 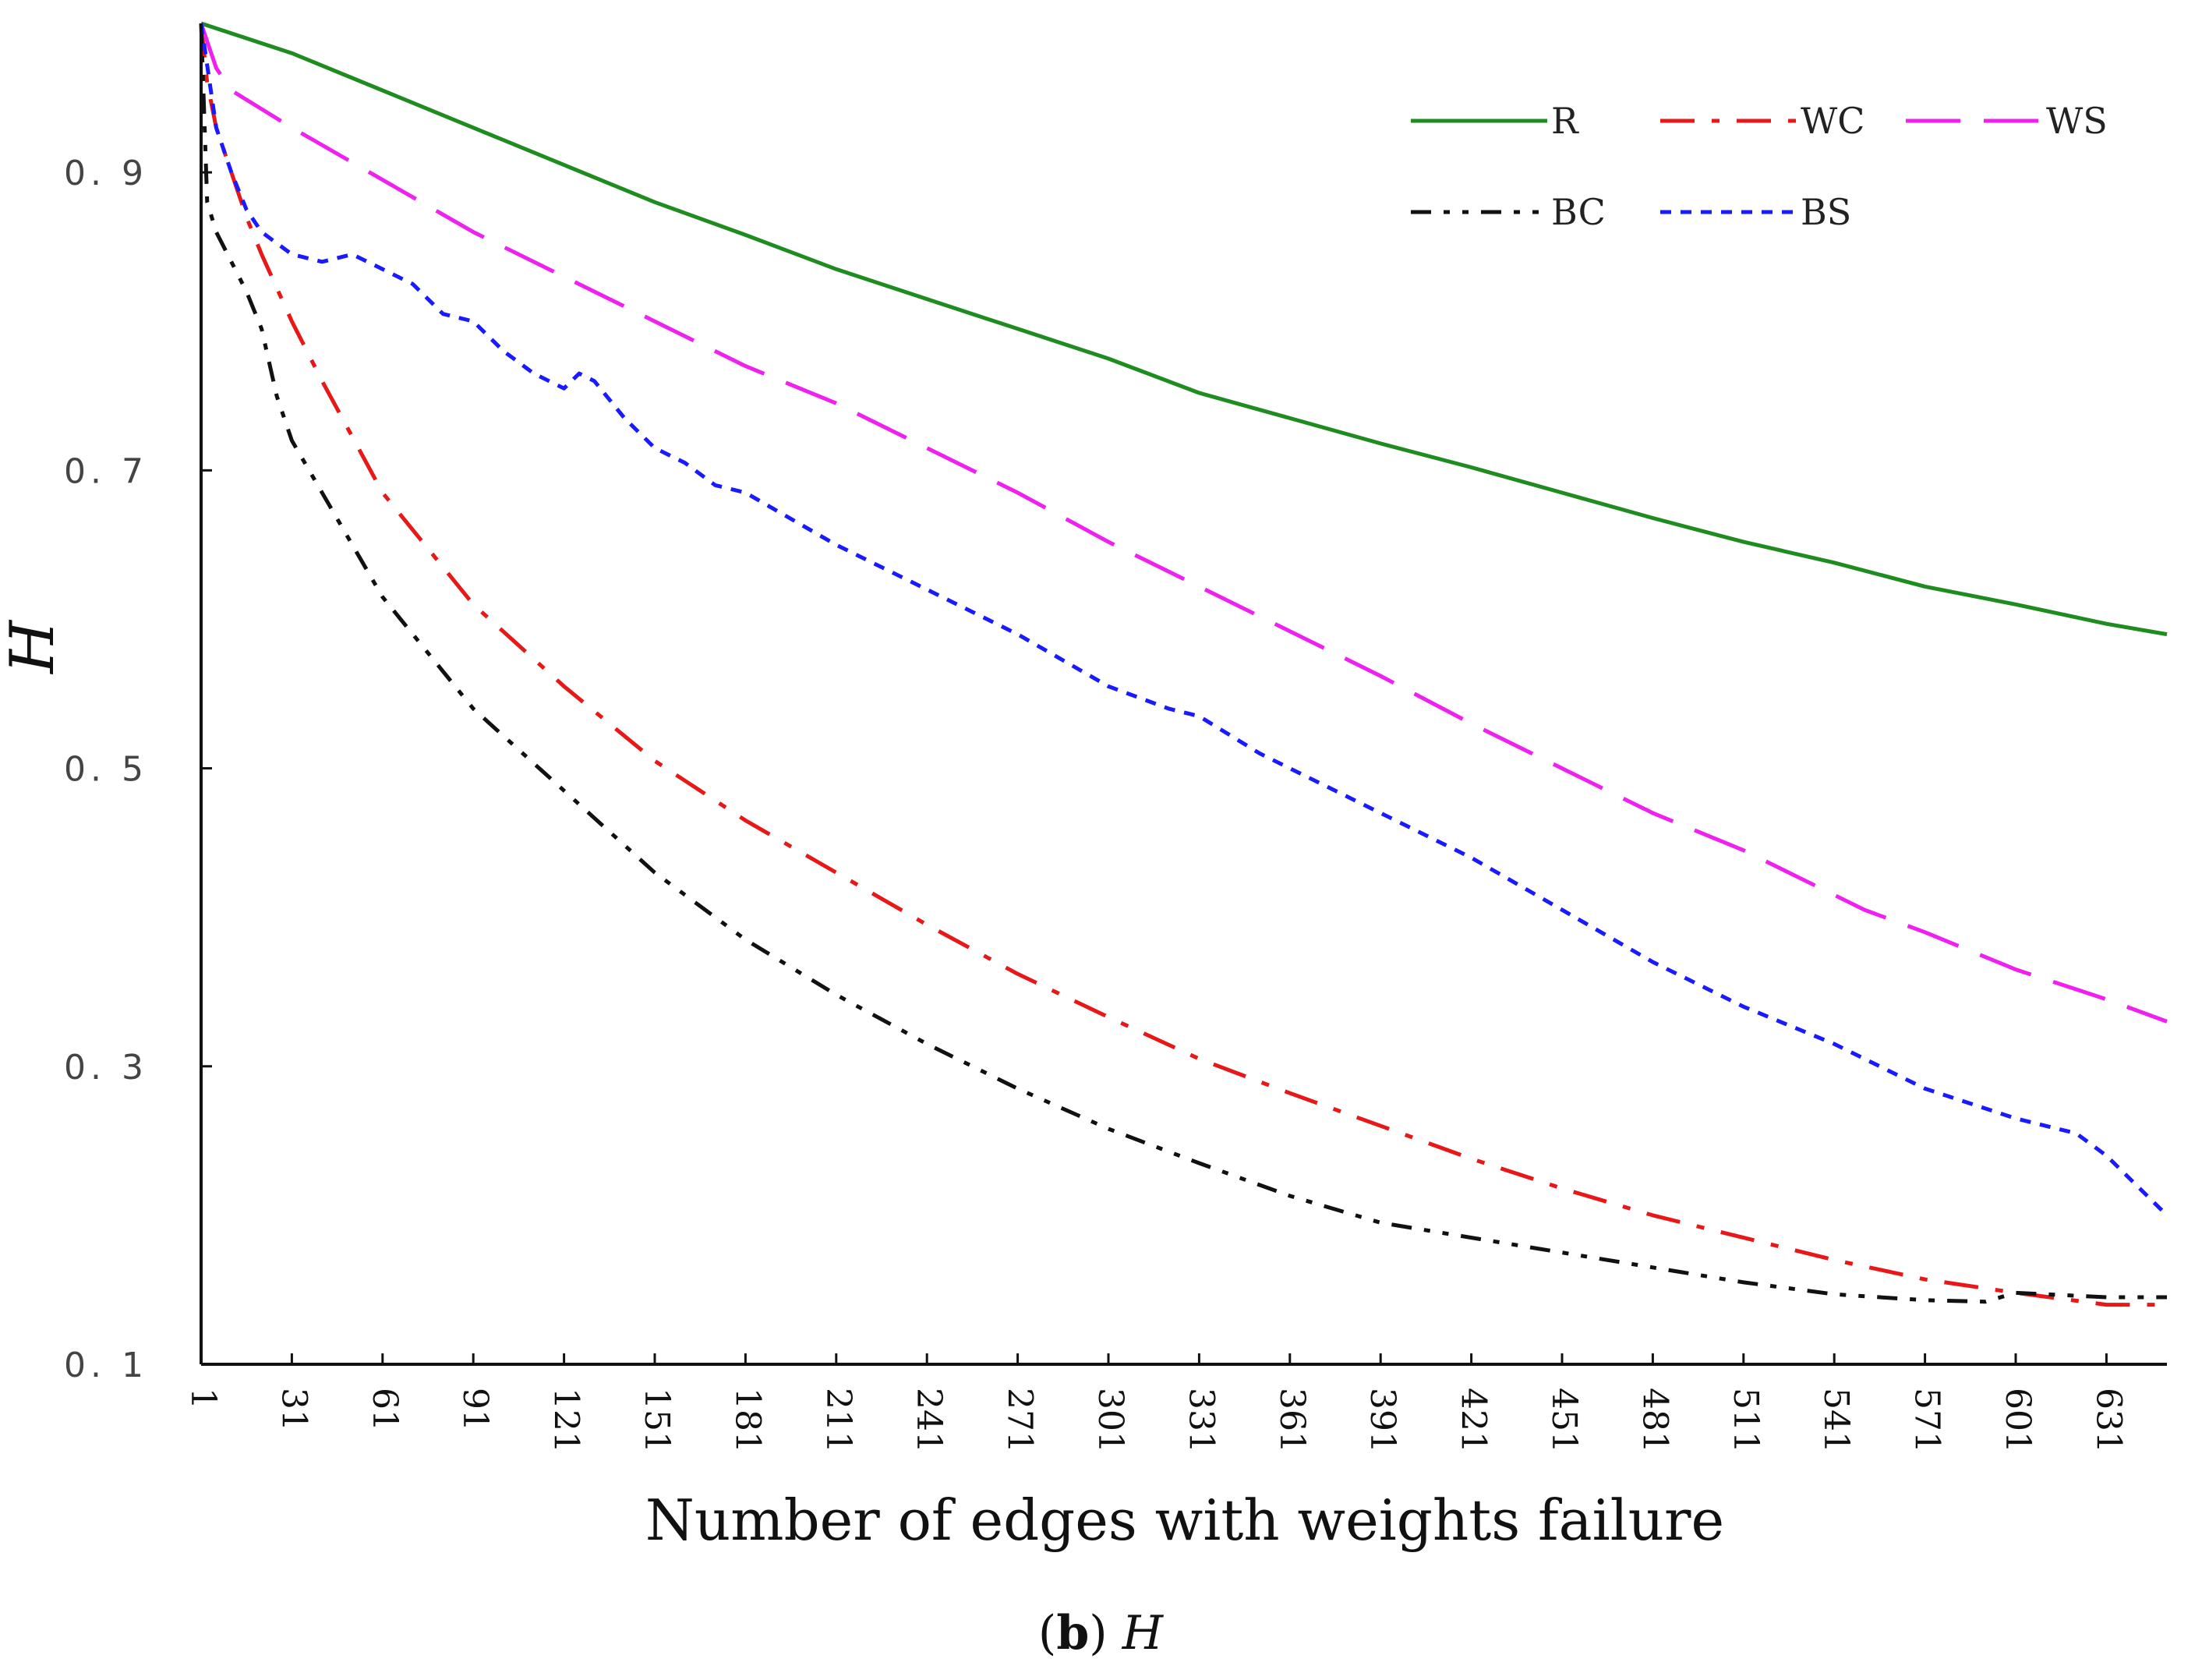 I want to click on legend-label-r: R, so click(x=1565, y=121).